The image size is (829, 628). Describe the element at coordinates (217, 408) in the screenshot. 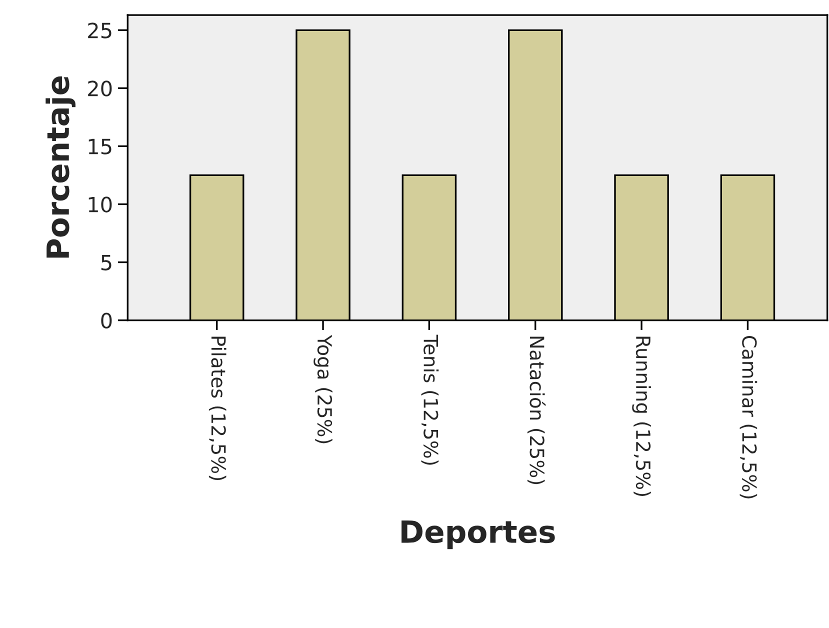

I see `x-tick-label: Pilates (12,5%)` at that location.